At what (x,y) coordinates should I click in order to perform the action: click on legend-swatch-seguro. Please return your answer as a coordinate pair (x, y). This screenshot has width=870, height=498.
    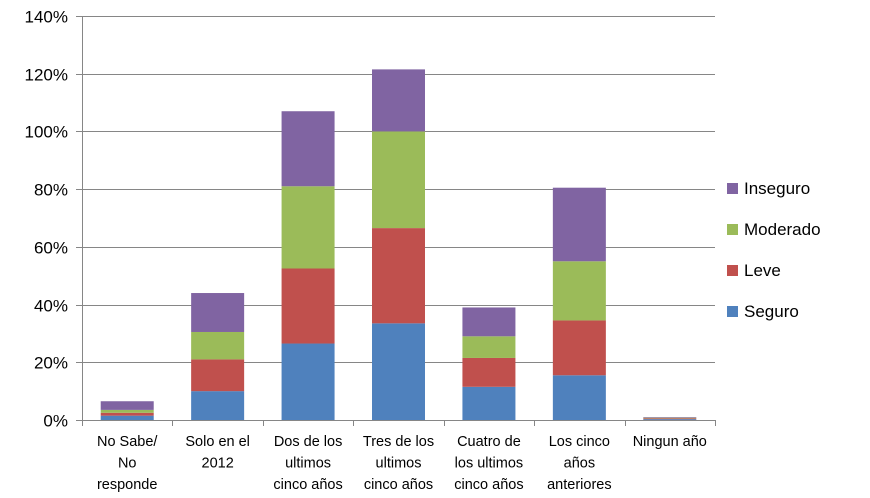
    Looking at the image, I should click on (732, 311).